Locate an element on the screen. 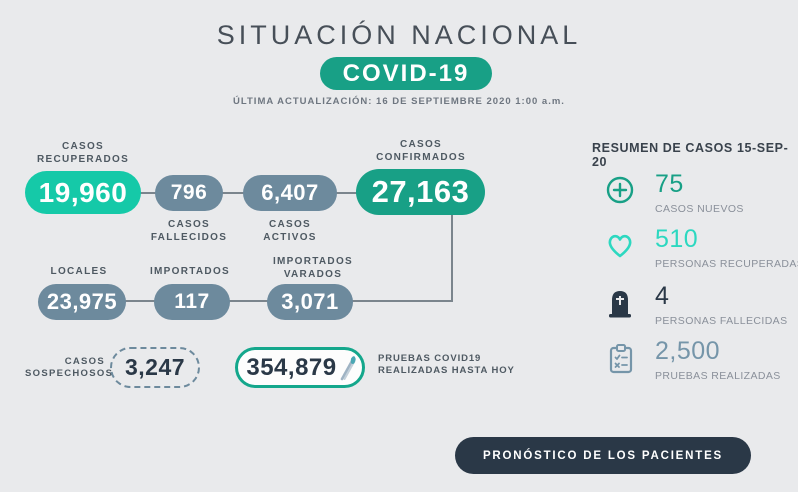 The height and width of the screenshot is (492, 798). connector-elbow-vertical is located at coordinates (452, 258).